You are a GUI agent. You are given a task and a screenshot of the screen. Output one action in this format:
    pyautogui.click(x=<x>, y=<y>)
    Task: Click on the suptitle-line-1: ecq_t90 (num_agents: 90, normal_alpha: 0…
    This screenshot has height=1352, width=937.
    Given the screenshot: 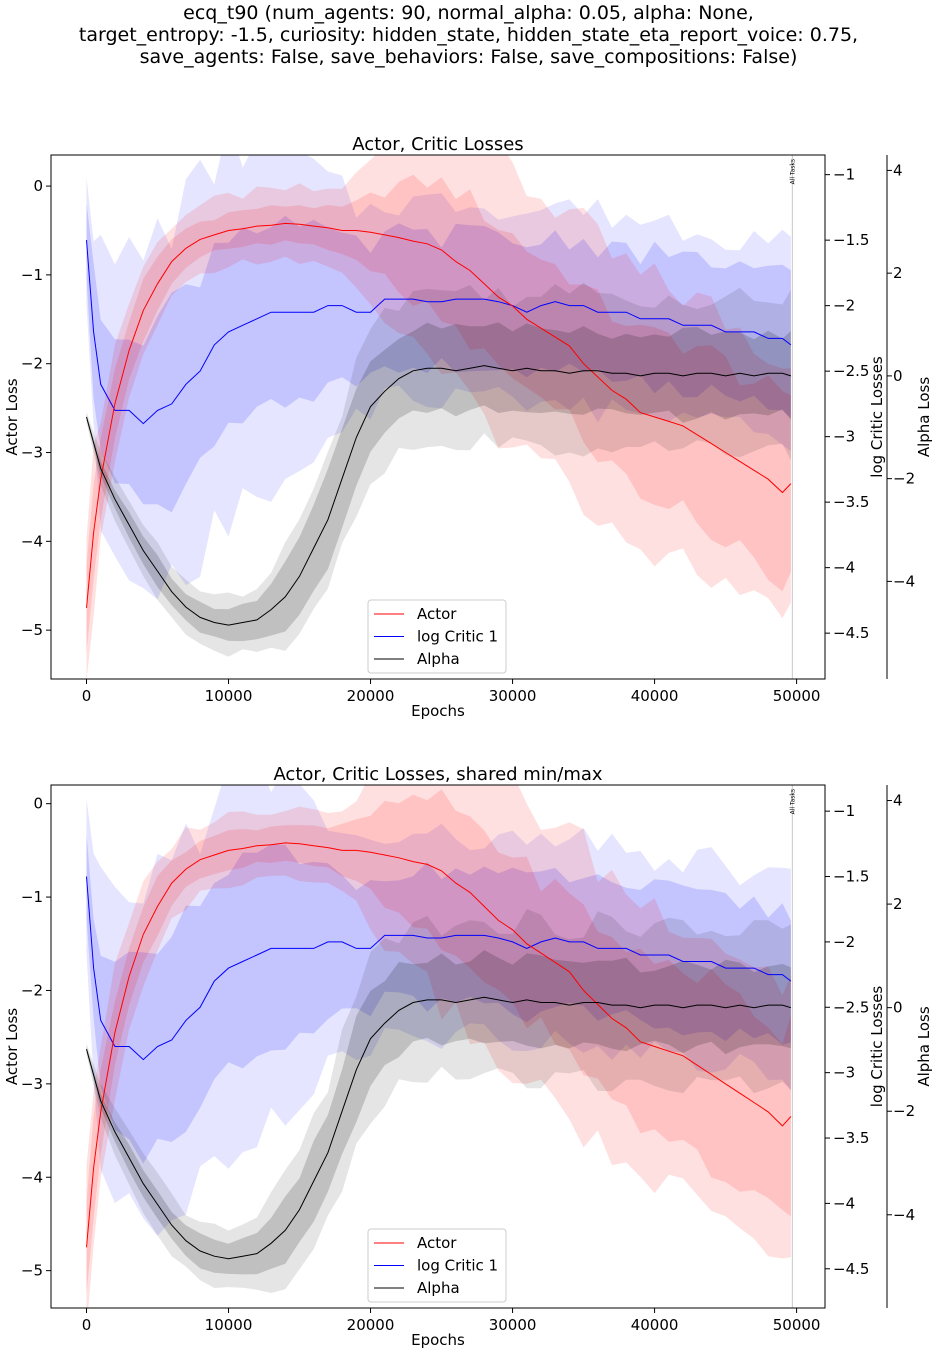 What is the action you would take?
    pyautogui.click(x=468, y=13)
    